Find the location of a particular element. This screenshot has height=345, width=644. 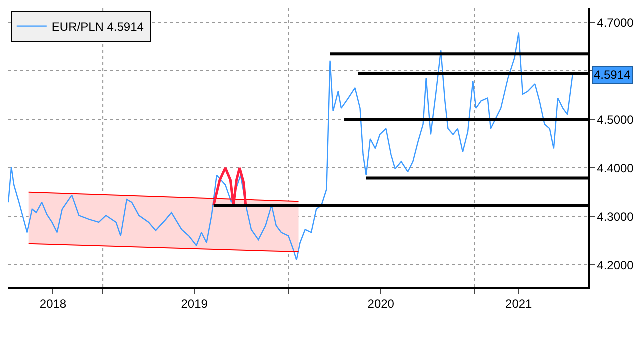

y-tick-label: 4.7000 is located at coordinates (615, 23).